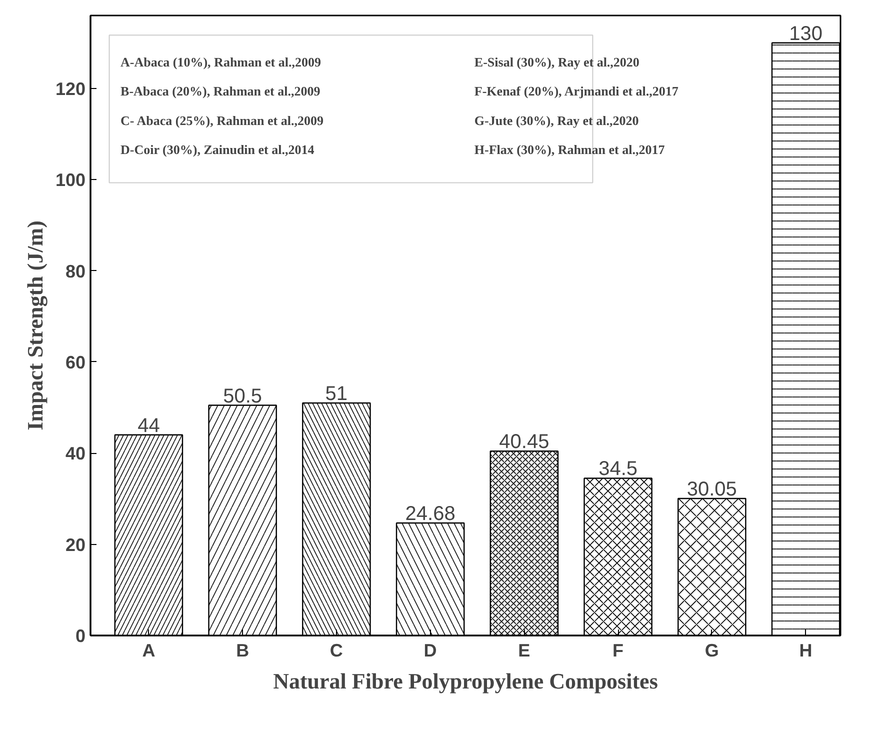  Describe the element at coordinates (75, 544) in the screenshot. I see `y-tick-label: 20` at that location.